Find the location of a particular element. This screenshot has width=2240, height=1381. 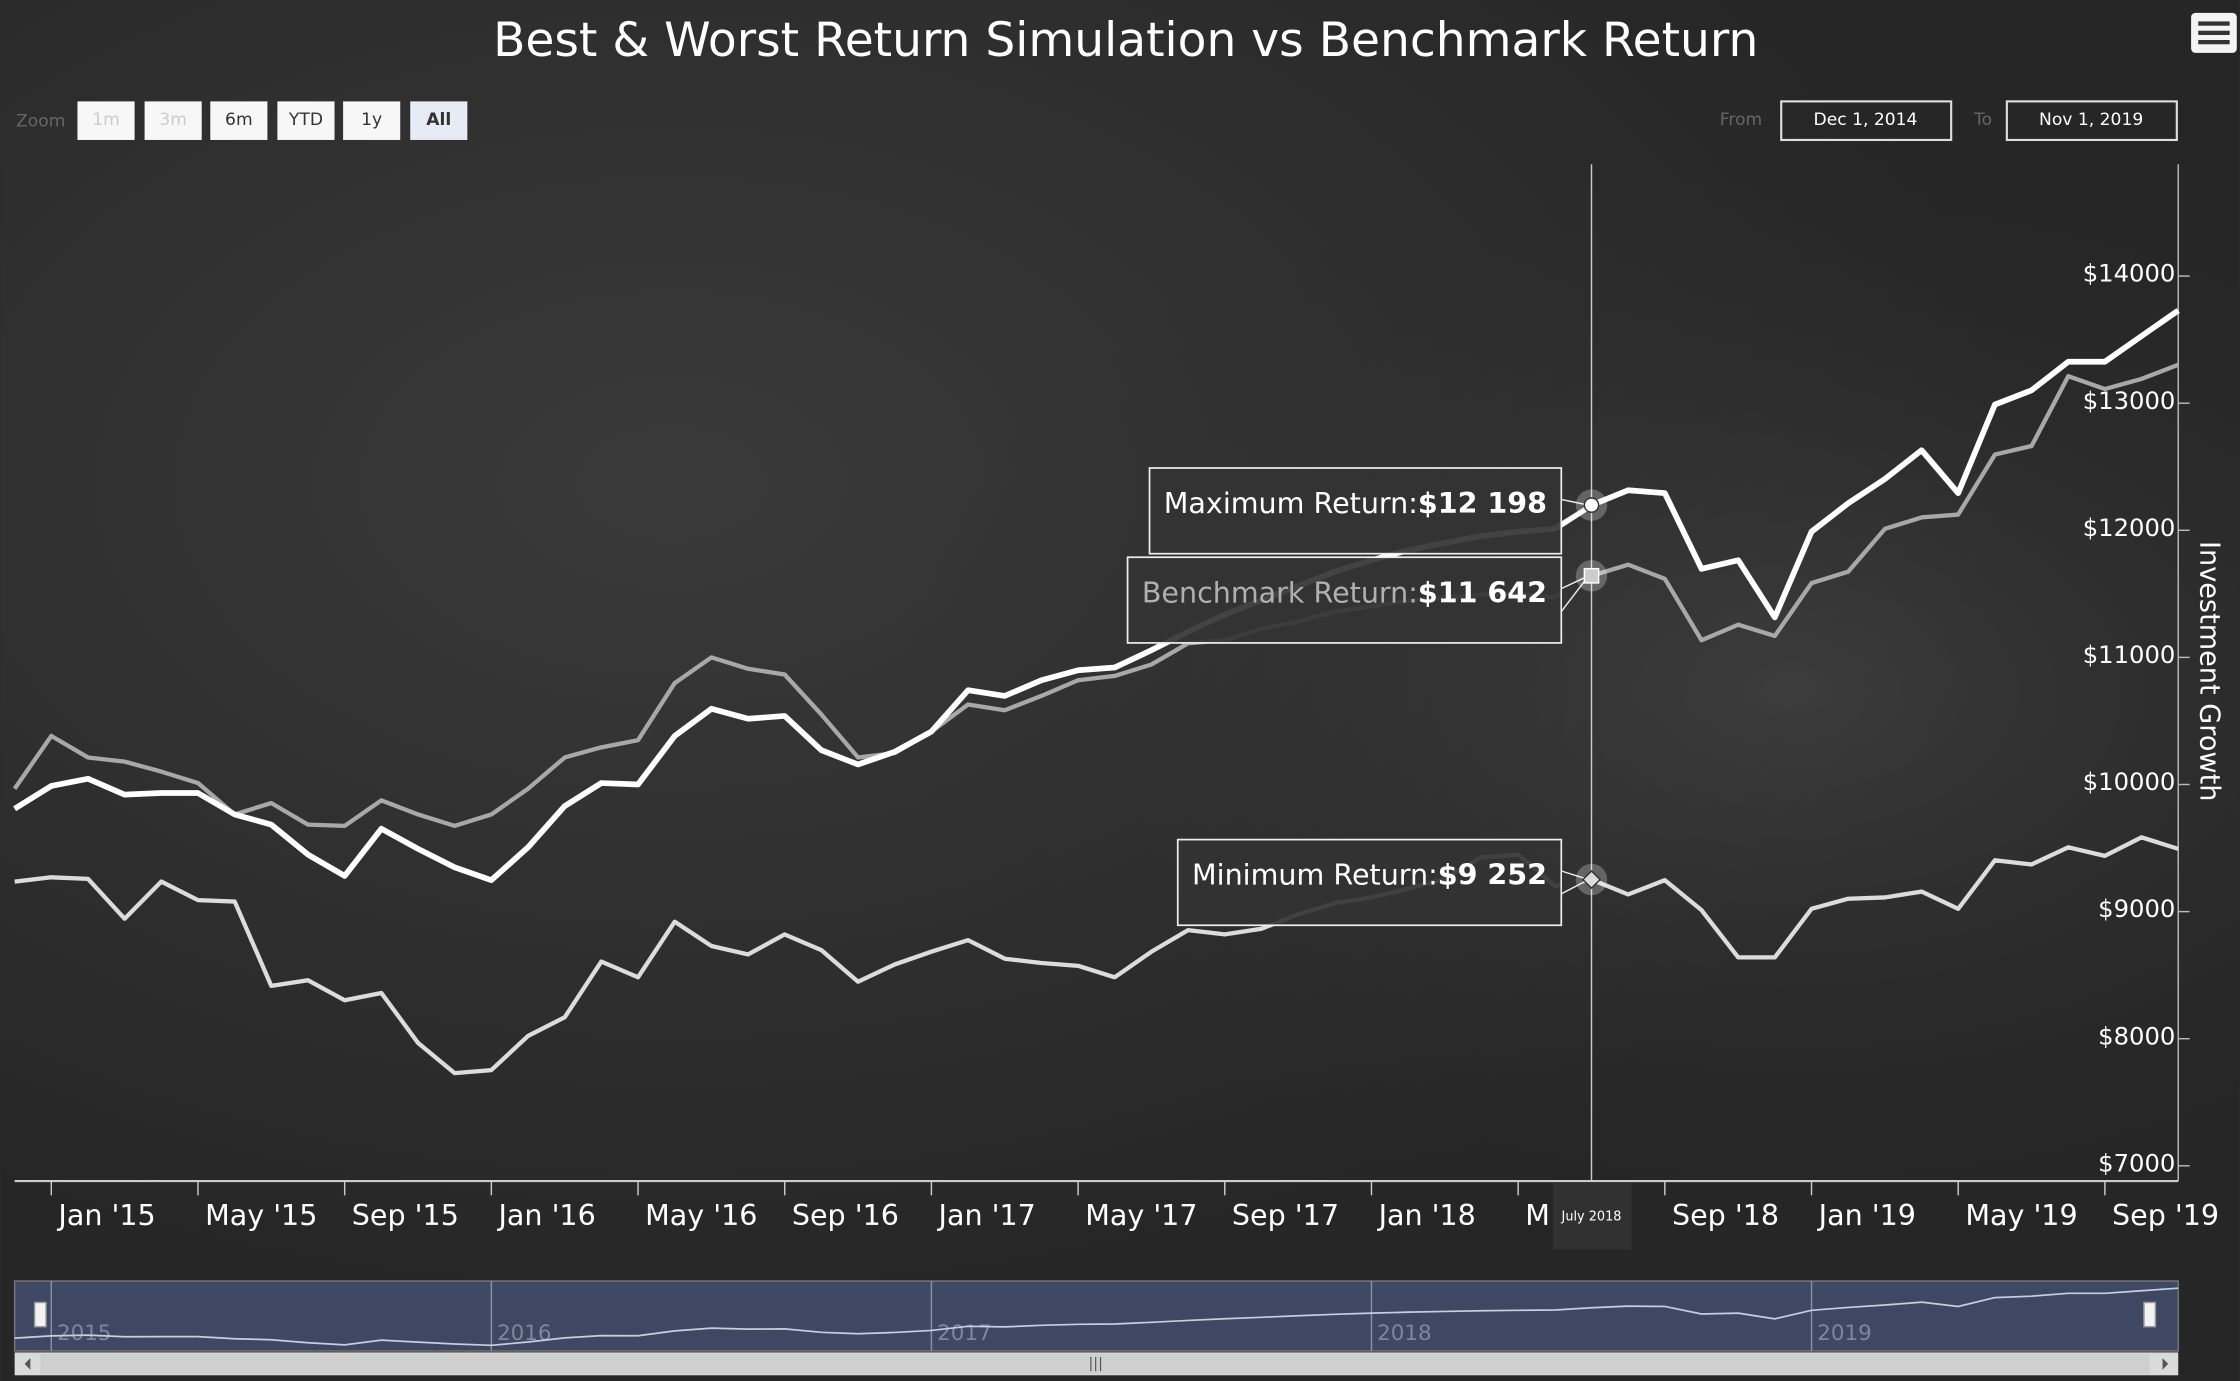

y-axis-title: Investment Growth is located at coordinates (2209, 671).